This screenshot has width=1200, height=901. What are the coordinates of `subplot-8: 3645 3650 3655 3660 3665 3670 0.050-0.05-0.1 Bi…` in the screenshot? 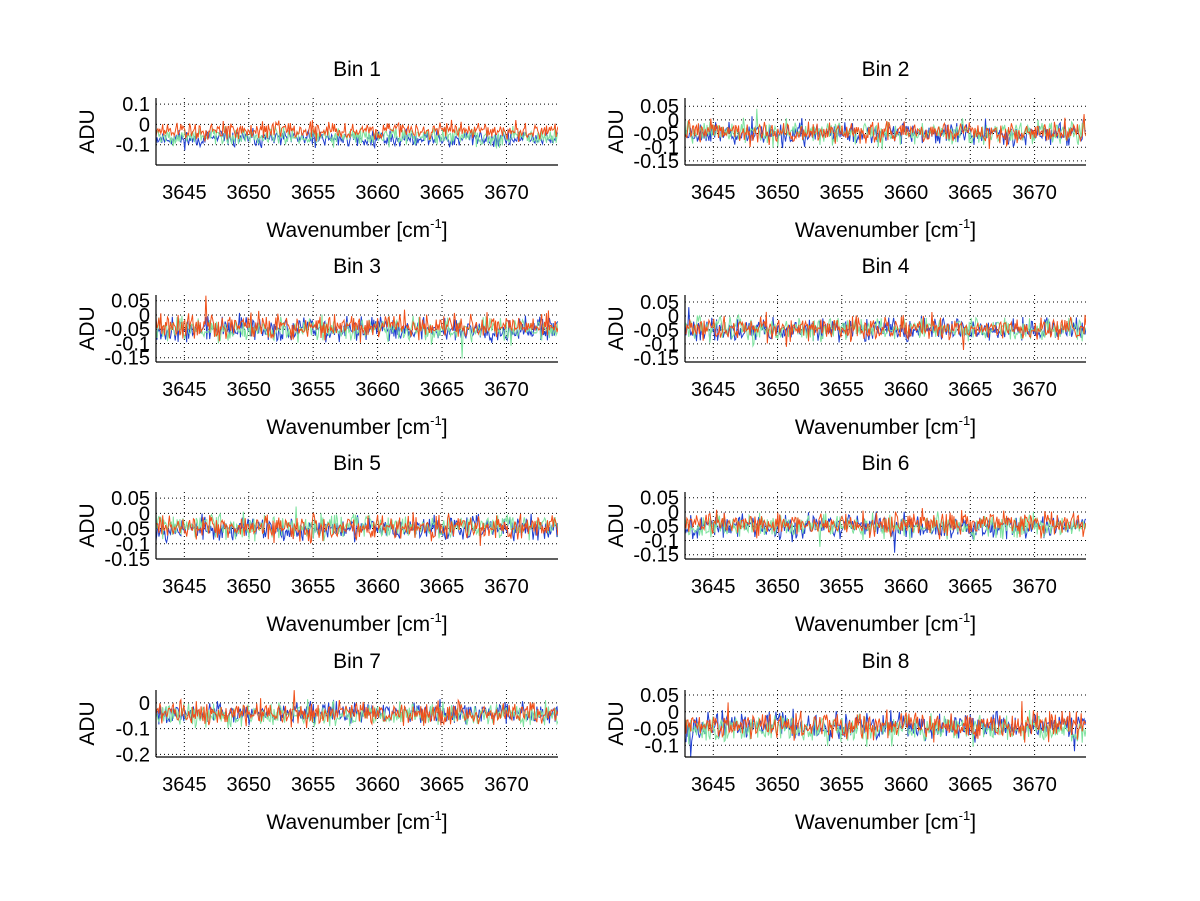 It's located at (845, 742).